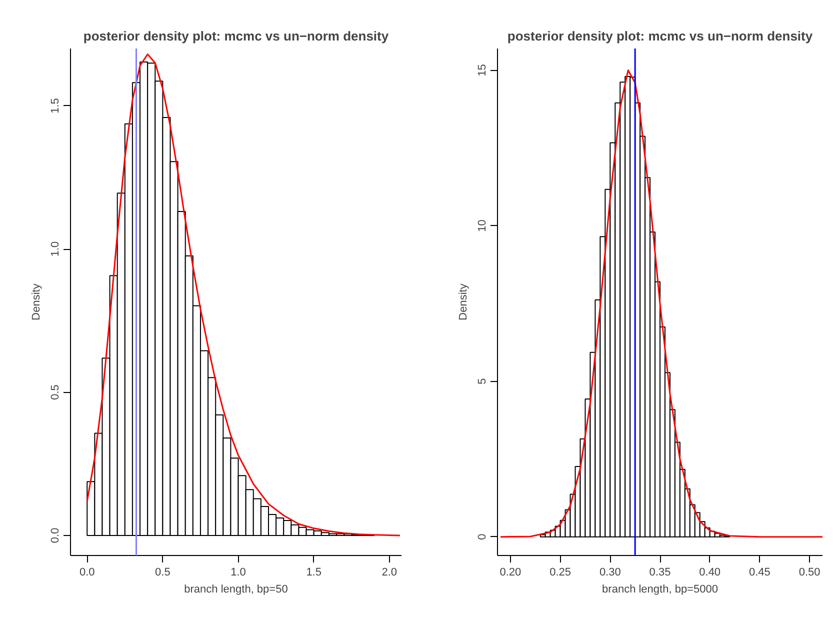 Image resolution: width=835 pixels, height=619 pixels. I want to click on x-axis-title: branch length, bp=50, so click(236, 590).